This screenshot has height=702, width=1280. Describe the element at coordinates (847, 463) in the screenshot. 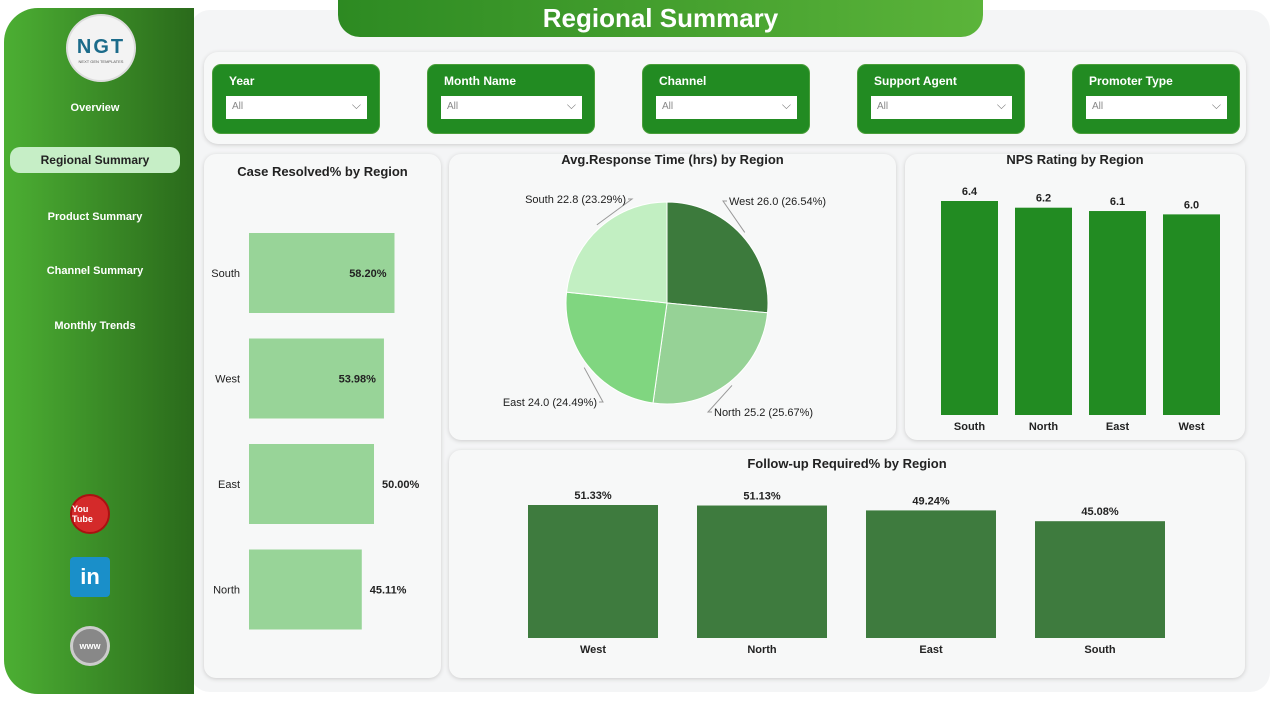

I see `chart-title: Follow-up Required% by Region` at that location.